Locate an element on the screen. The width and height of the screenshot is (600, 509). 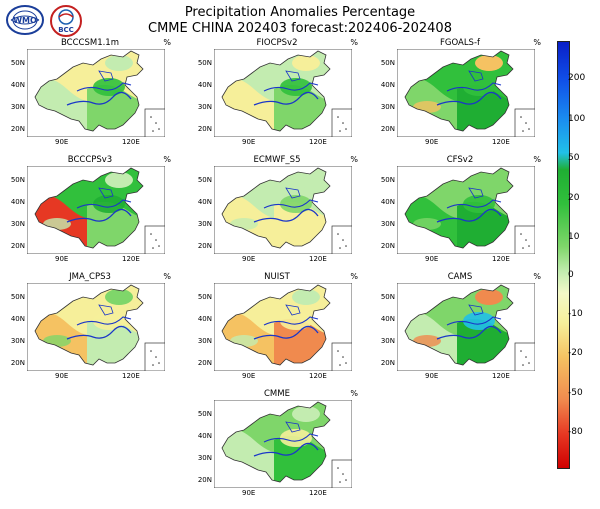
bcc-logo-text: BCC is located at coordinates (66, 30).